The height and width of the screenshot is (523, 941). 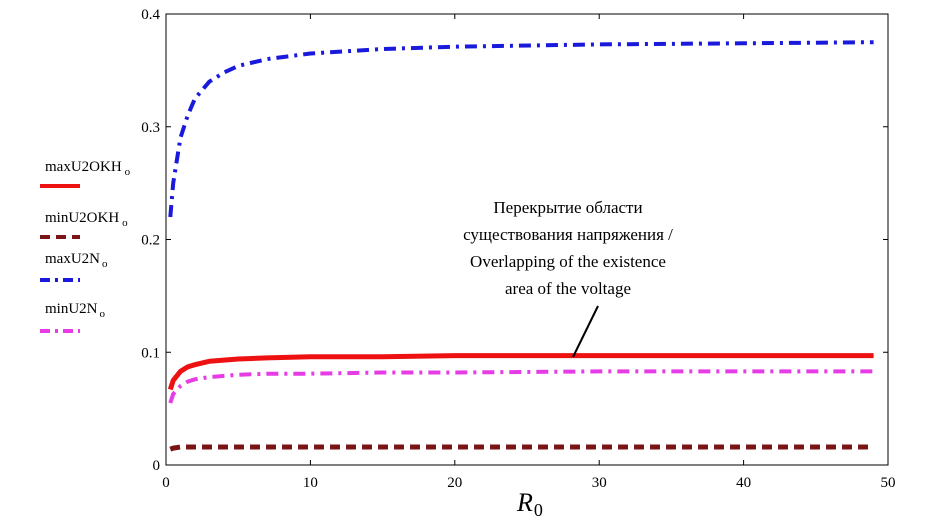 I want to click on legend-entry-maxU2OKH: maxU2OKH o, so click(x=85, y=173).